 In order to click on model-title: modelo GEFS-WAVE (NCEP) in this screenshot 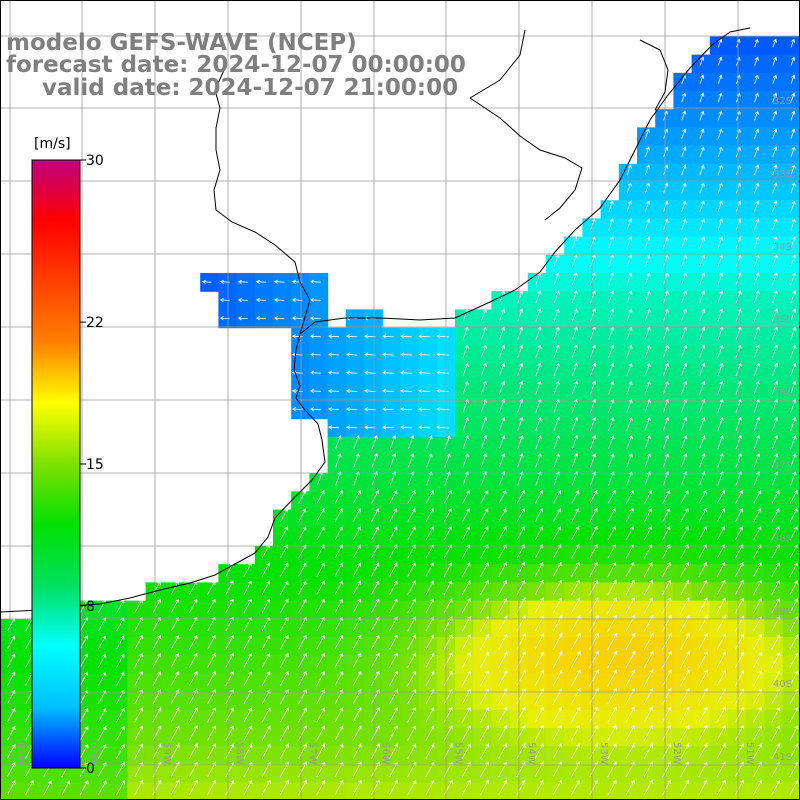, I will do `click(181, 43)`.